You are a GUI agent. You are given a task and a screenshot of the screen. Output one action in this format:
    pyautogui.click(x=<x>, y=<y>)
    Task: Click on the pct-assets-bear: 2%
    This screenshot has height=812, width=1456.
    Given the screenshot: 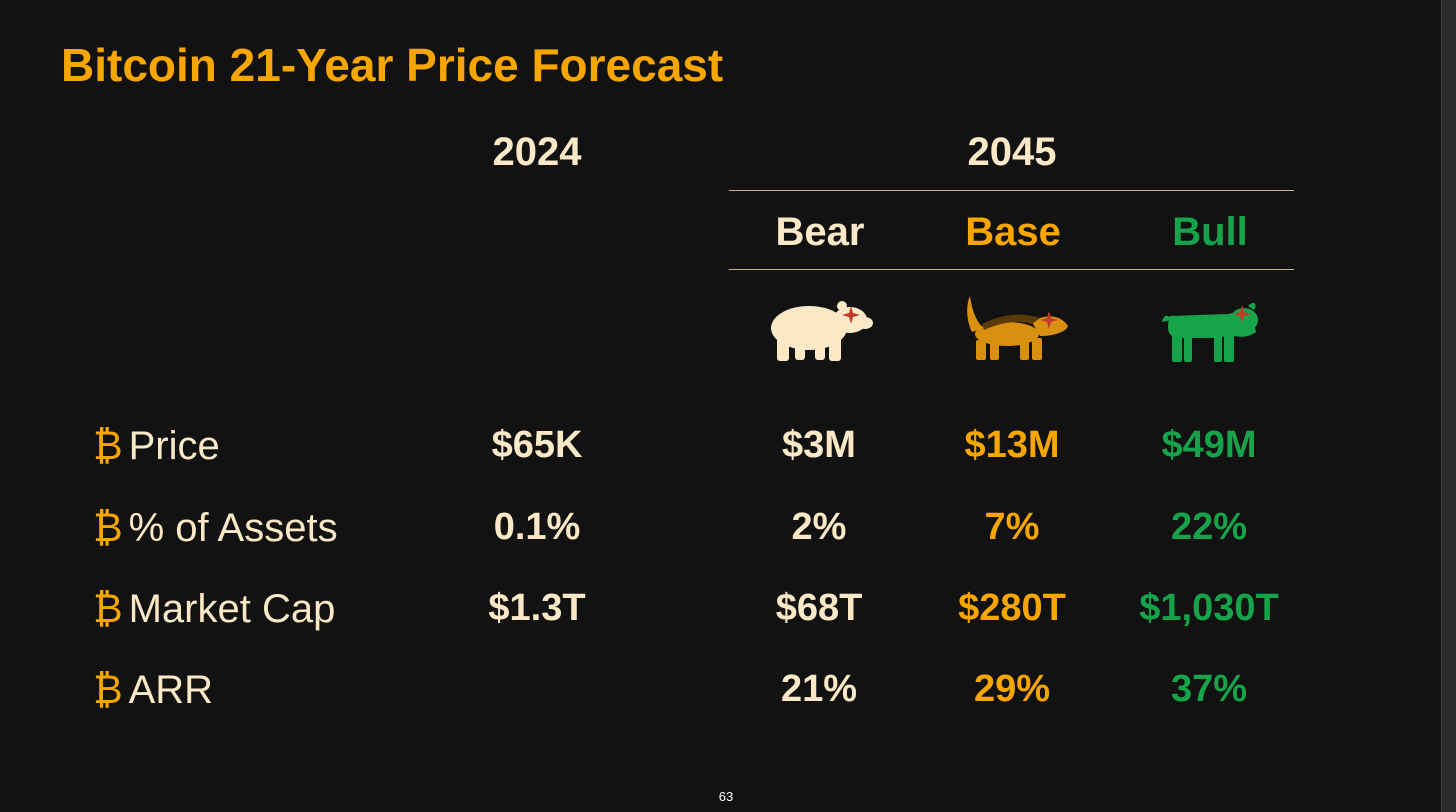 What is the action you would take?
    pyautogui.click(x=819, y=527)
    